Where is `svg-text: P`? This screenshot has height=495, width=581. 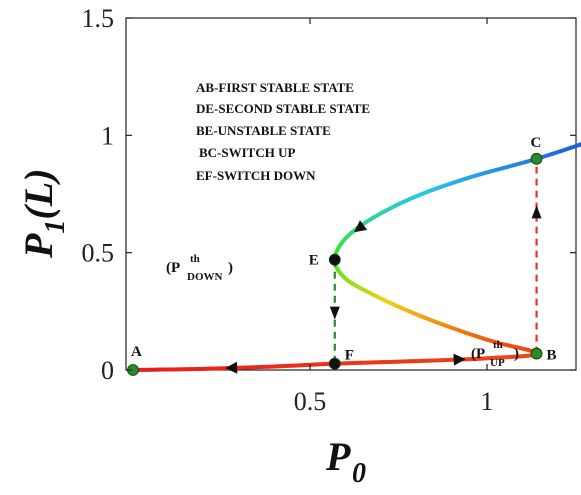 svg-text: P is located at coordinates (338, 456).